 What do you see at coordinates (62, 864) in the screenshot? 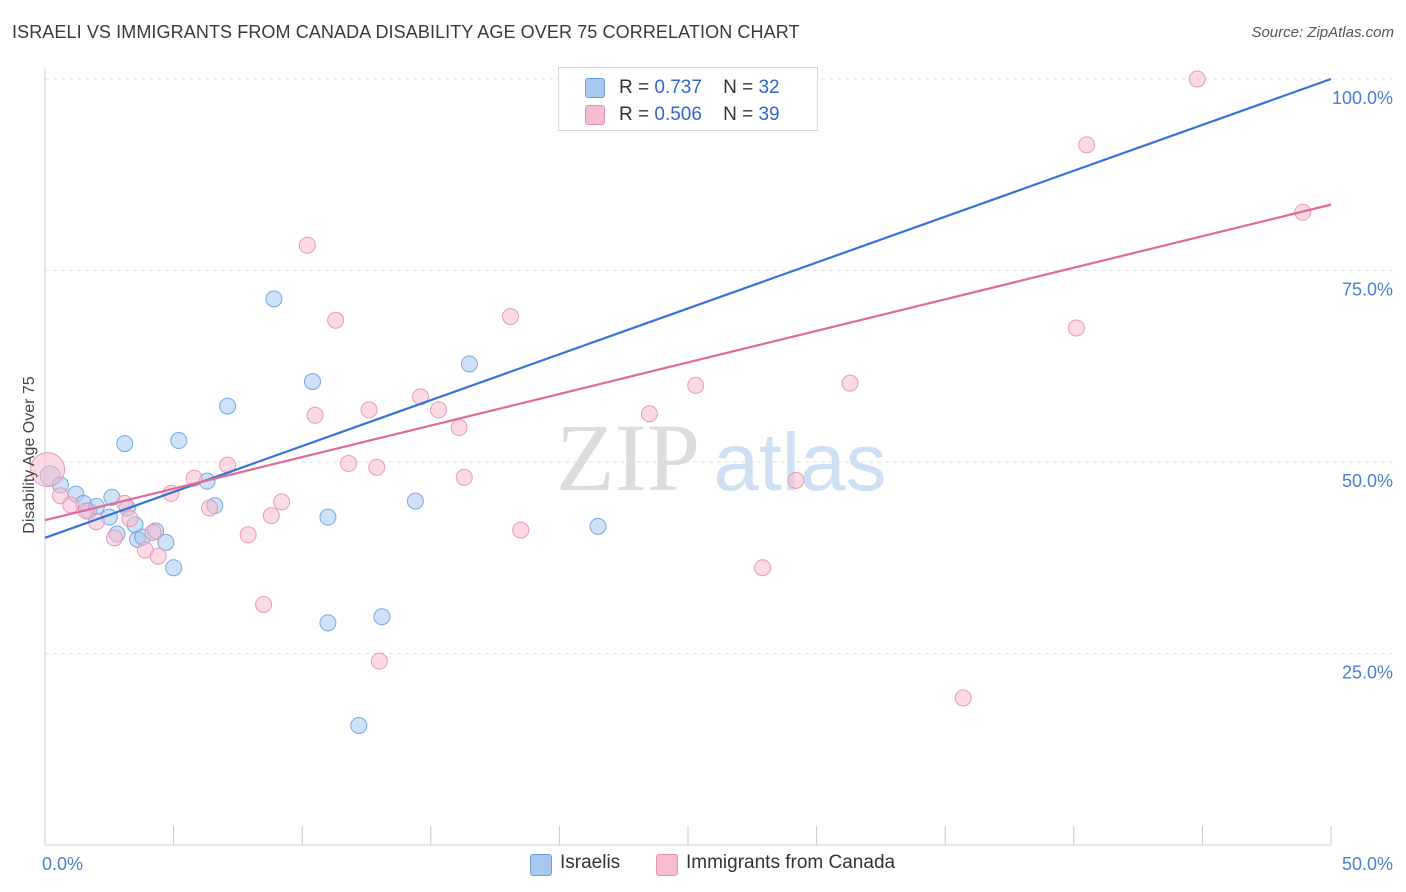
I see `x-tick-label: 0.0%` at bounding box center [62, 864].